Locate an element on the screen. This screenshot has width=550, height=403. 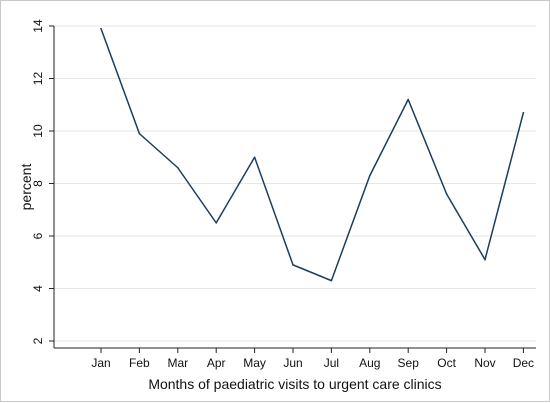
y-ticks: 2 4 6 8 10 12 14 is located at coordinates (42, 181).